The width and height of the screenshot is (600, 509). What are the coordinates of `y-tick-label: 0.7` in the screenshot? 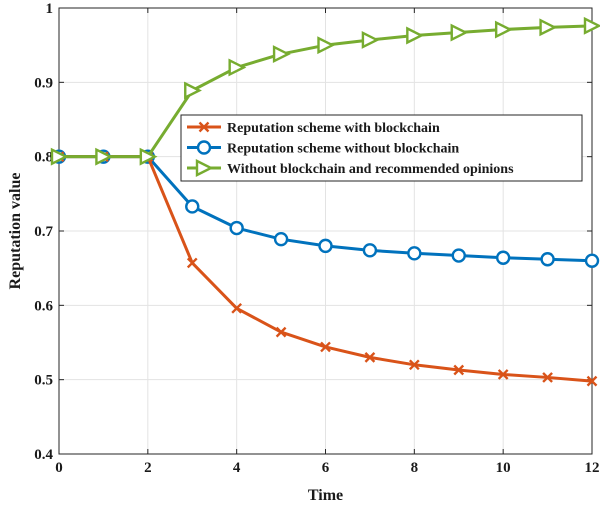 It's located at (43, 232).